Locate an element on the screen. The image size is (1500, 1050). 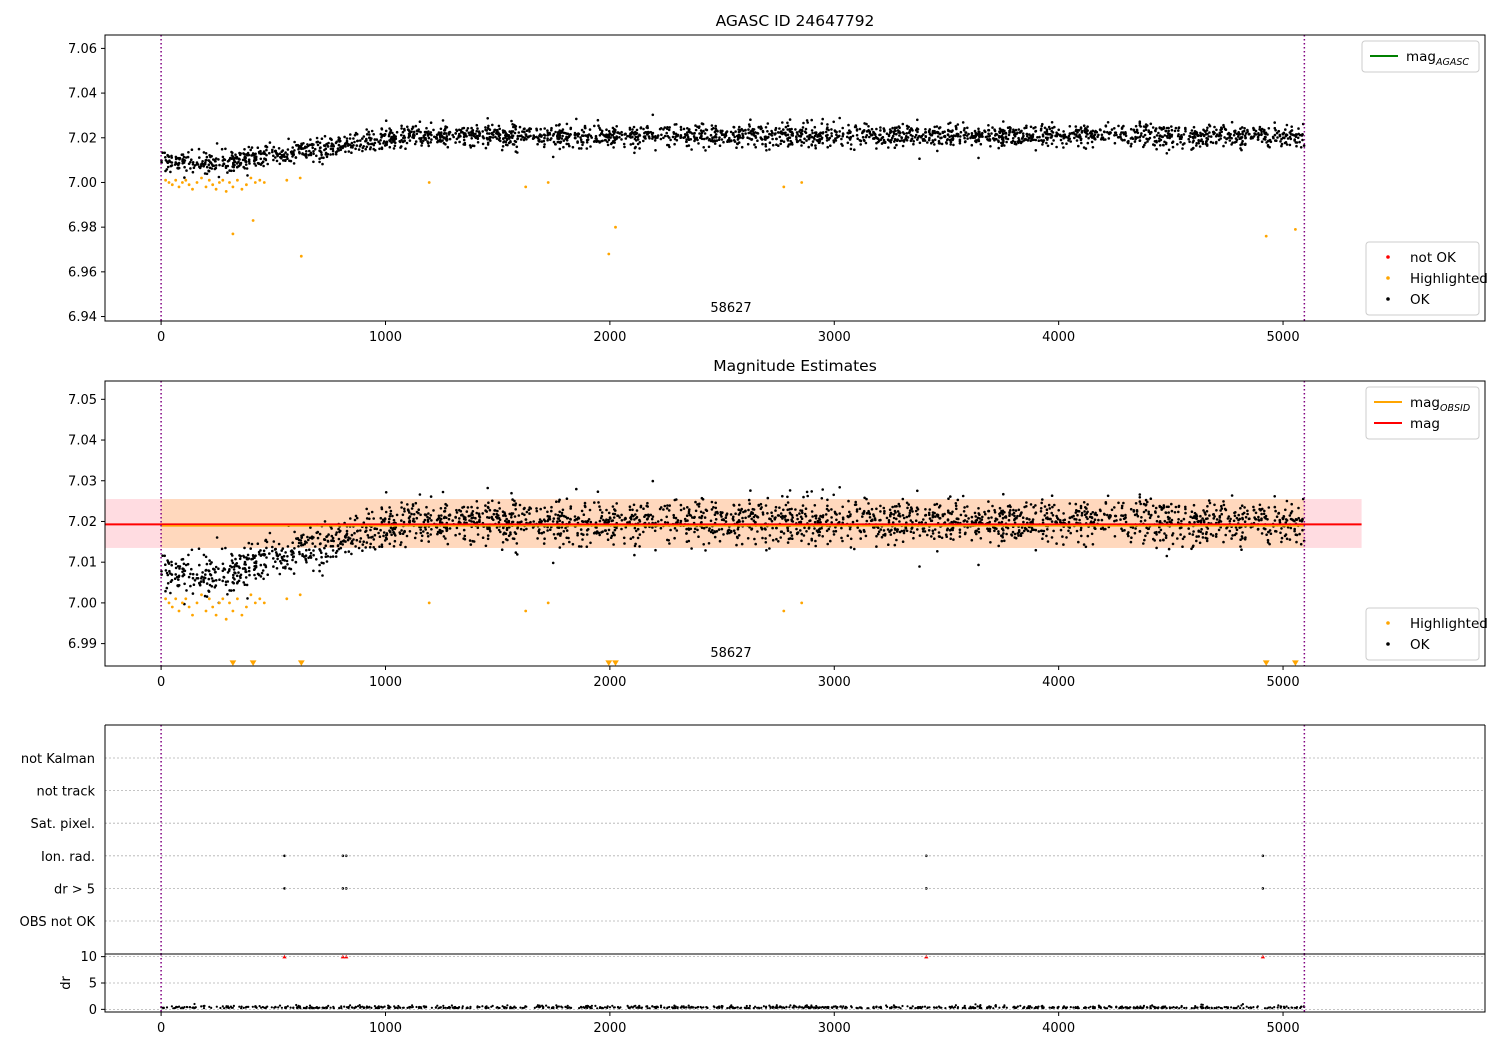
data-point-highlighted is located at coordinates (176, 180).